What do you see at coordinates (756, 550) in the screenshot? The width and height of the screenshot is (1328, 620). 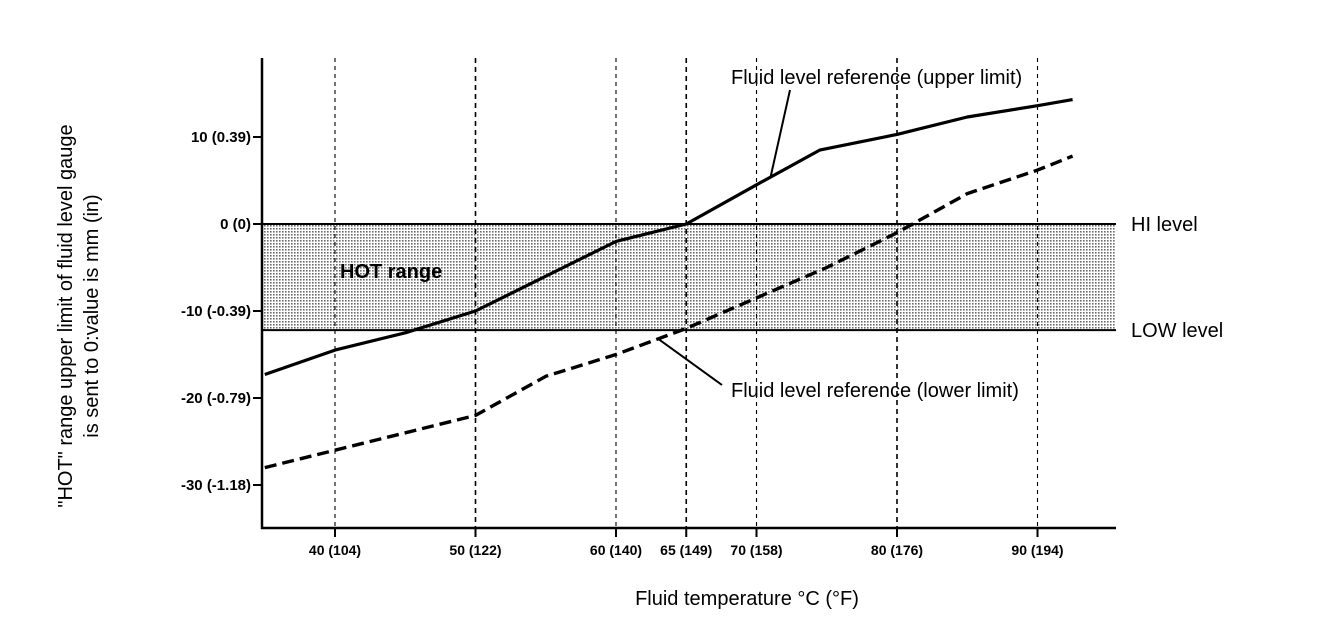 I see `x-tick-label: 70 (158)` at bounding box center [756, 550].